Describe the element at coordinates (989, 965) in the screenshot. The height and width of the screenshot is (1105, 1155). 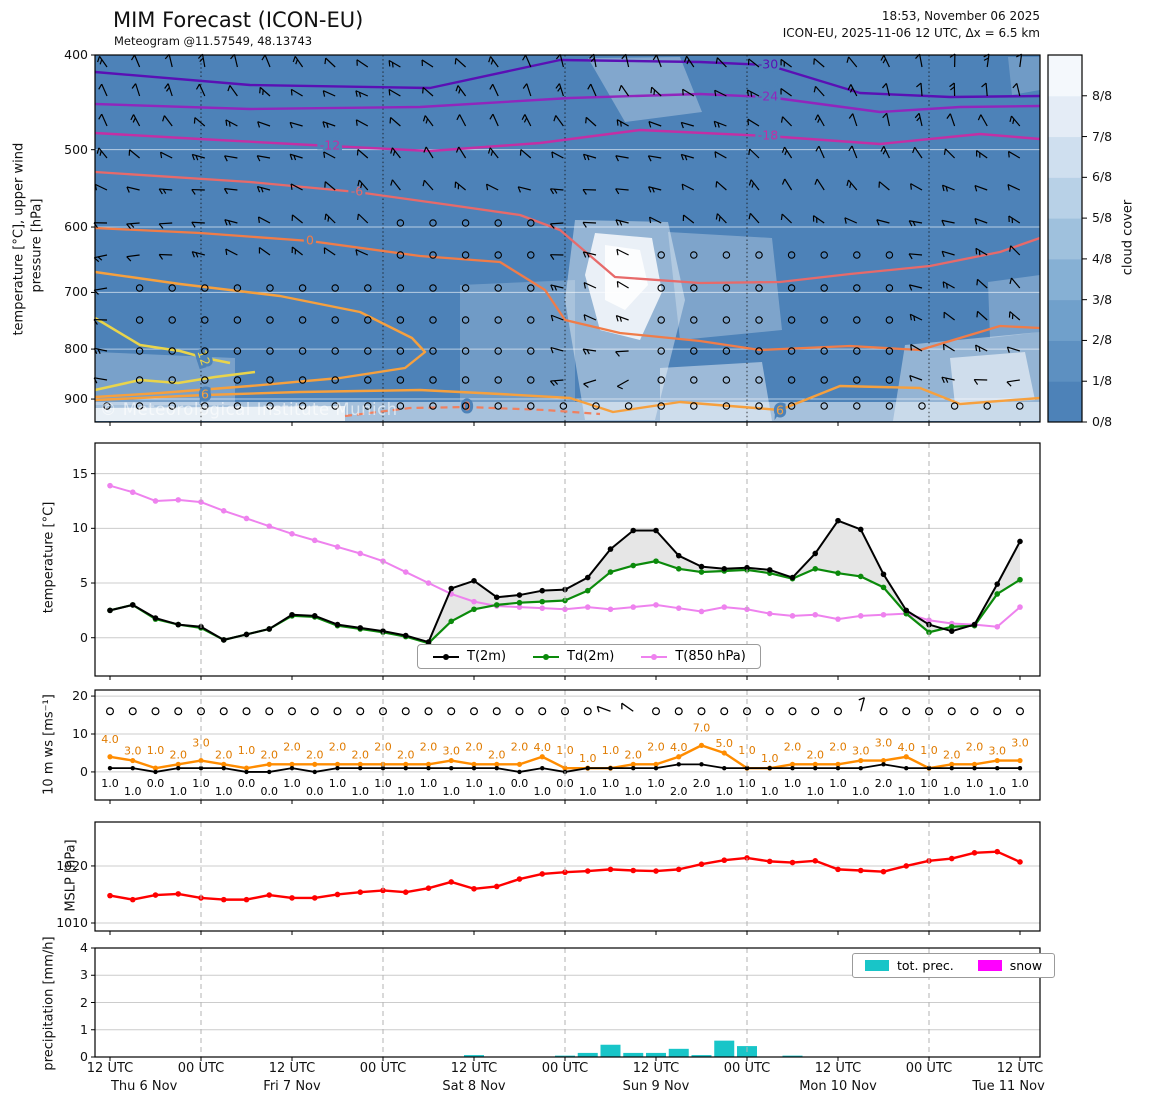
I see `snow-patch` at that location.